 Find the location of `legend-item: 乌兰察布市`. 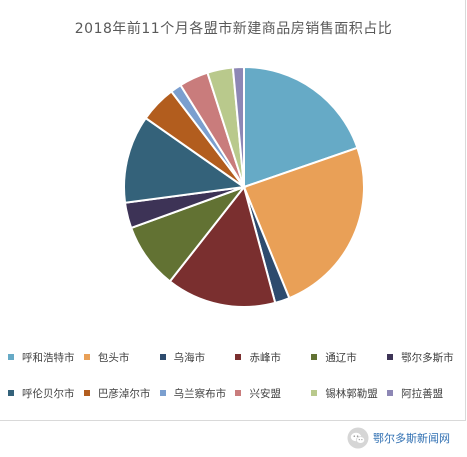

legend-item: 乌兰察布市 is located at coordinates (197, 393).